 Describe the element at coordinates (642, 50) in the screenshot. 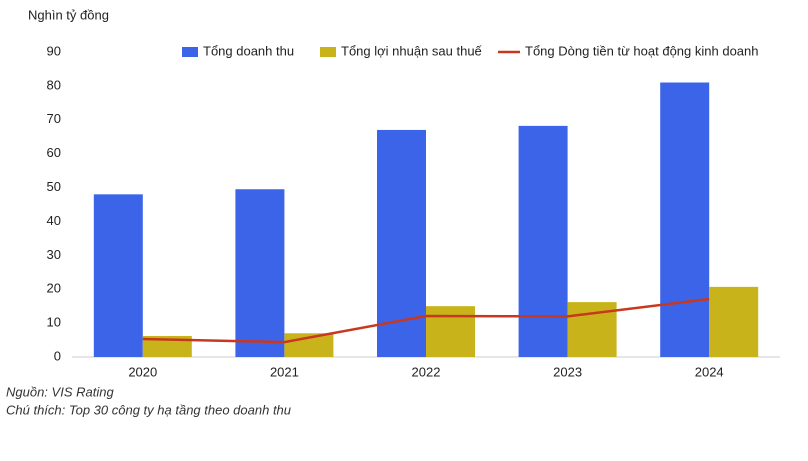

I see `legend-label: Tổng Dòng tiền từ hoạt động kinh doanh` at that location.